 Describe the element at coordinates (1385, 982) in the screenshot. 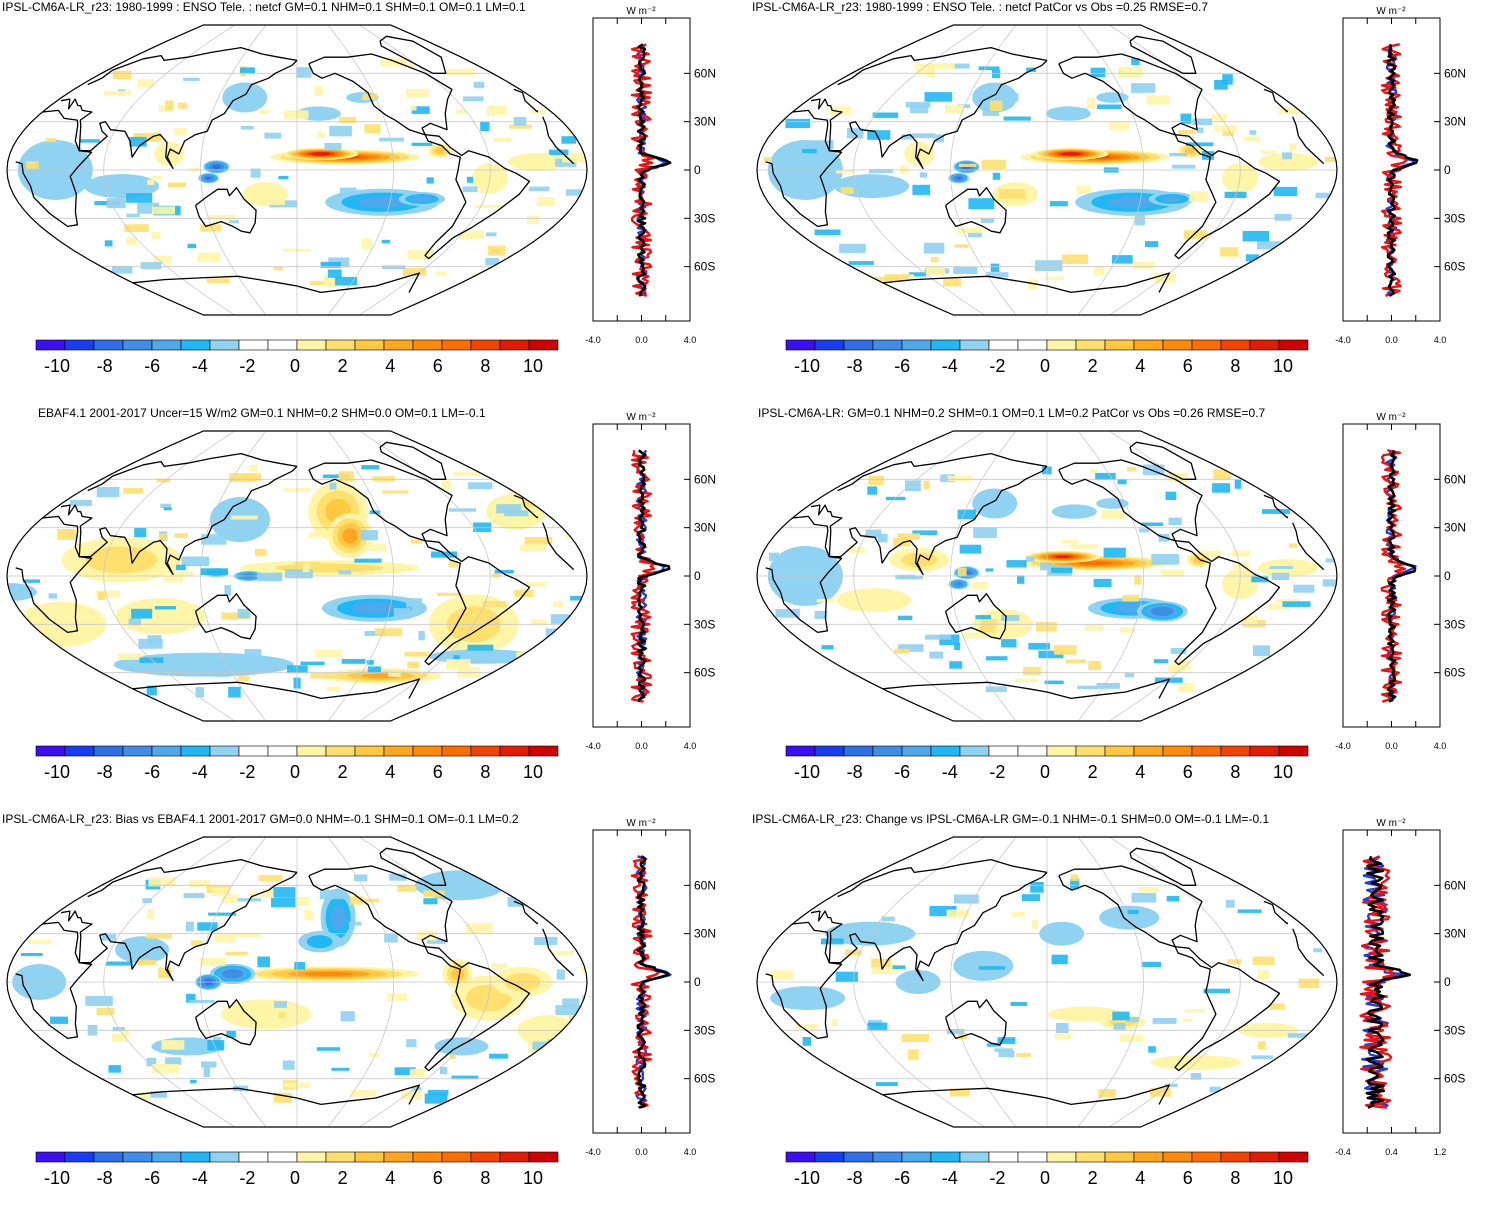

I see `profile-series-obs` at that location.